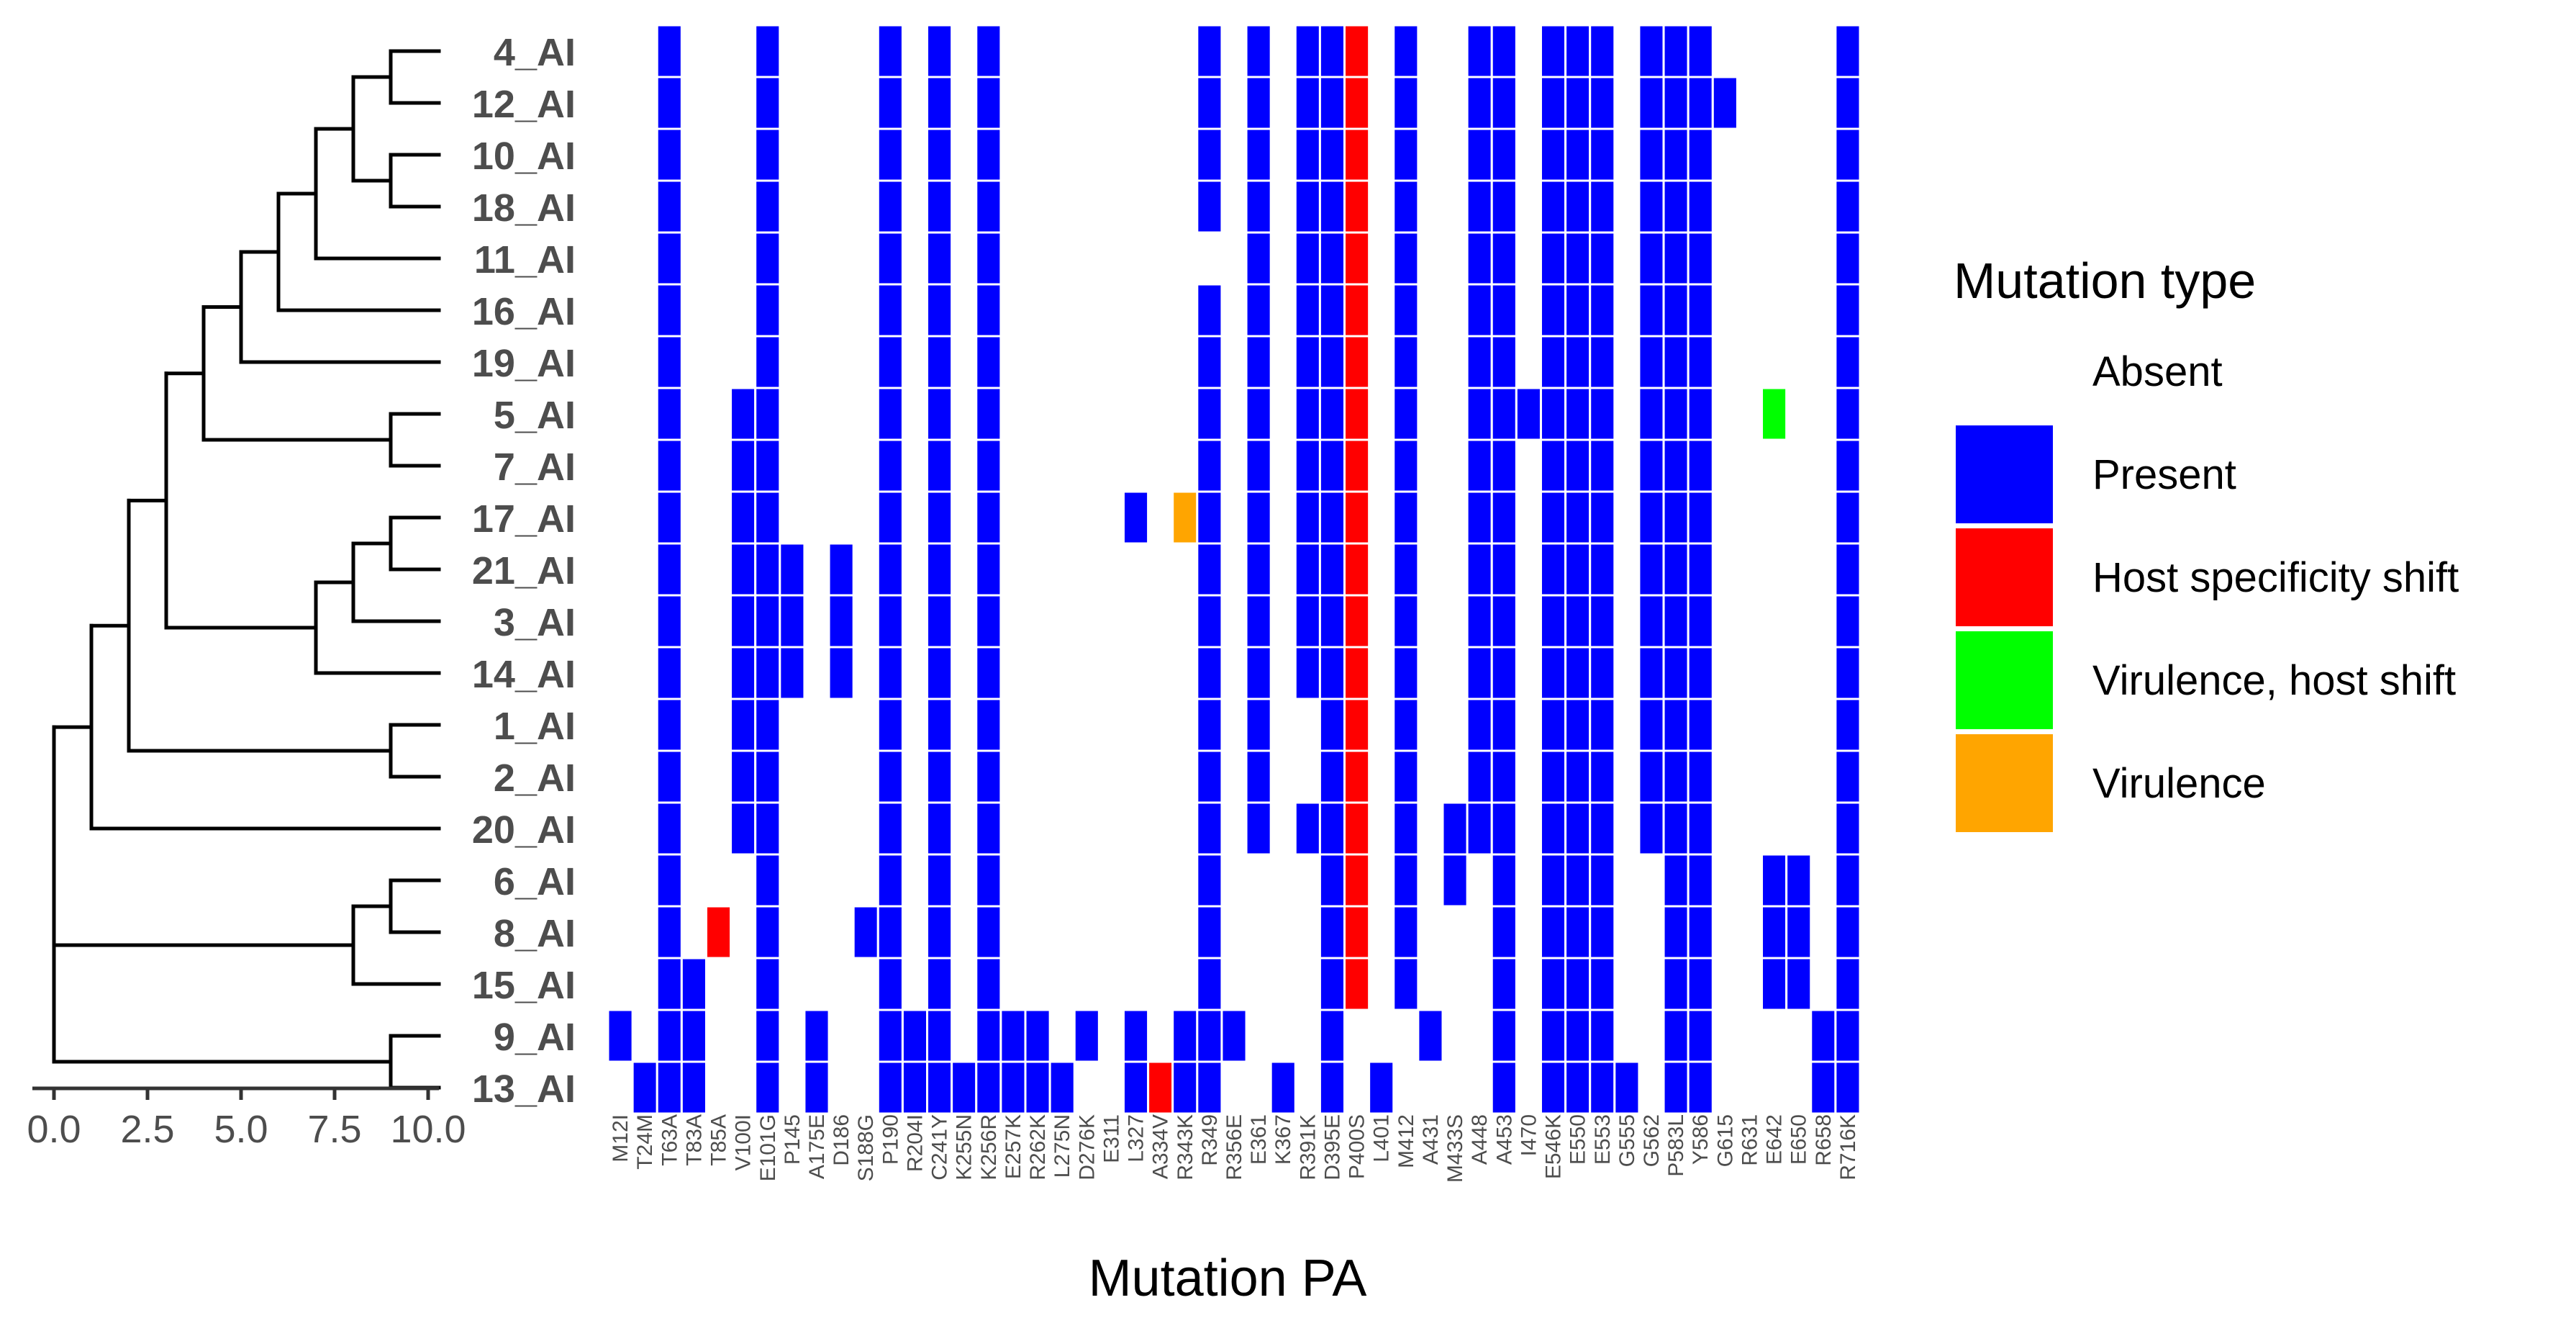 The width and height of the screenshot is (2576, 1318). Describe the element at coordinates (1014, 1146) in the screenshot. I see `column-label: E257K` at that location.